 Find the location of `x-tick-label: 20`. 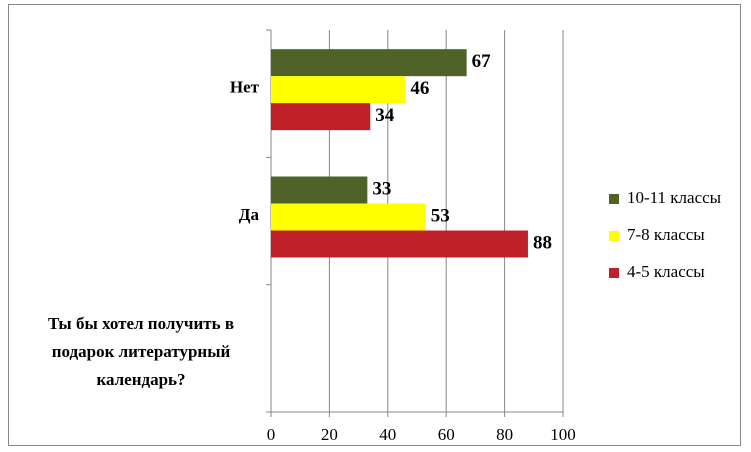

x-tick-label: 20 is located at coordinates (329, 434).